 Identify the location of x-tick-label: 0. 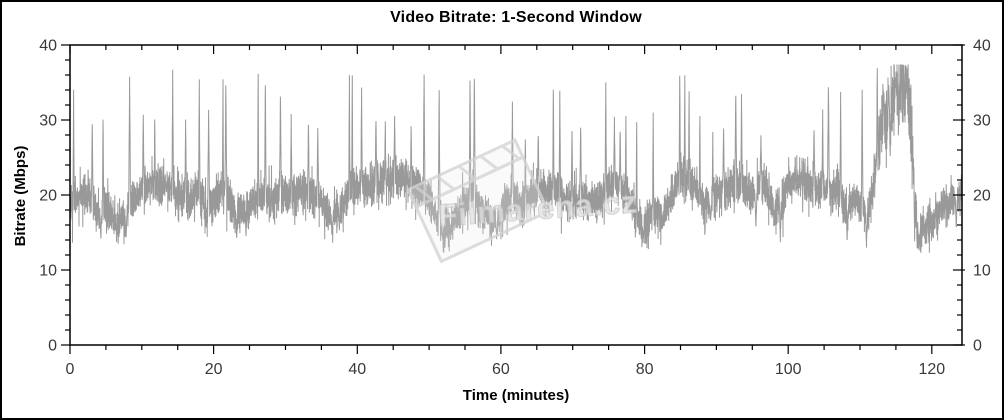
(70, 369).